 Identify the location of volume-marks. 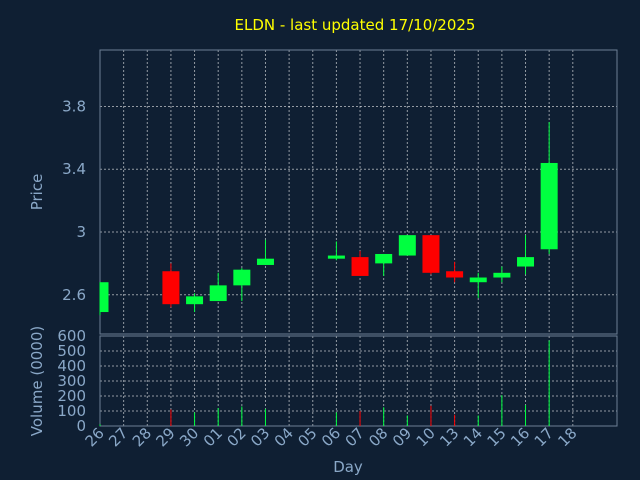
(324, 383).